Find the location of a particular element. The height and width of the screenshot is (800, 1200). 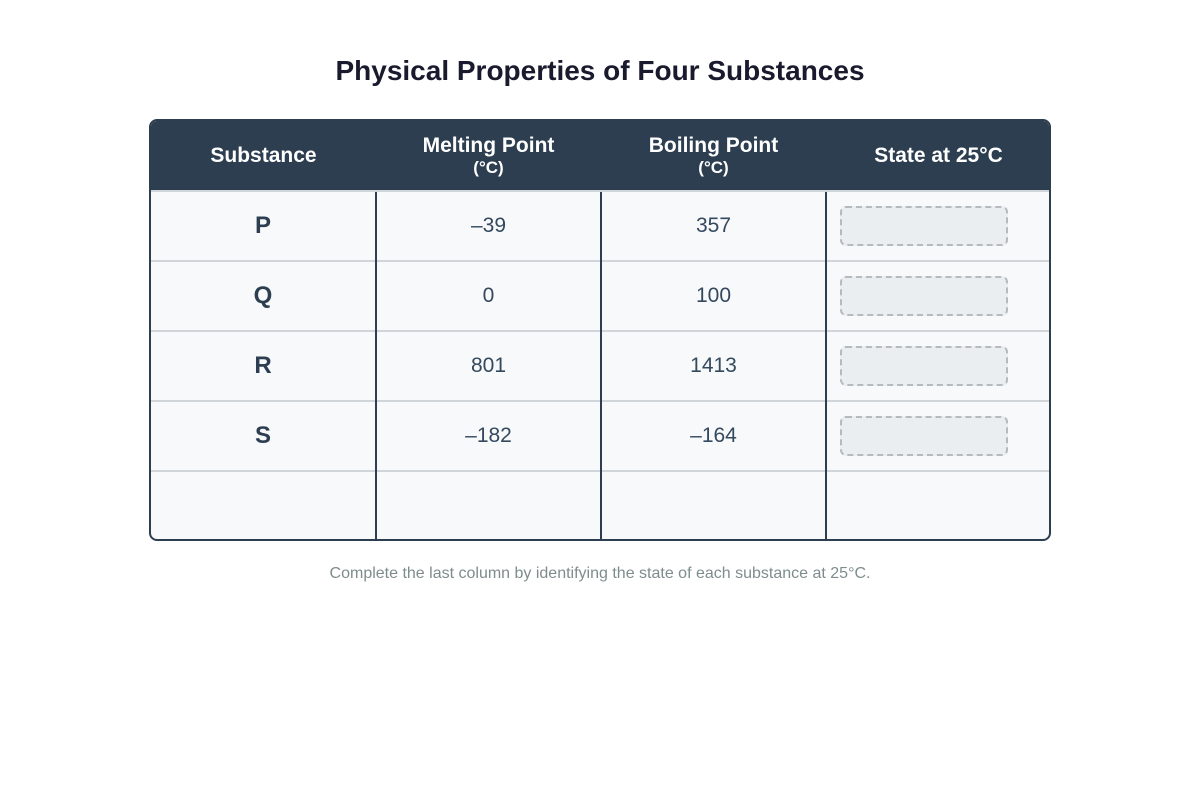

header-label: Boiling Point is located at coordinates (713, 145).